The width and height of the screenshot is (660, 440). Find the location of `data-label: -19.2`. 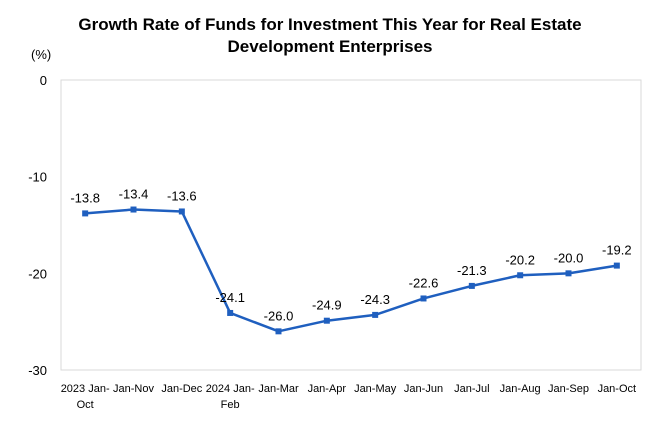

data-label: -19.2 is located at coordinates (617, 250).